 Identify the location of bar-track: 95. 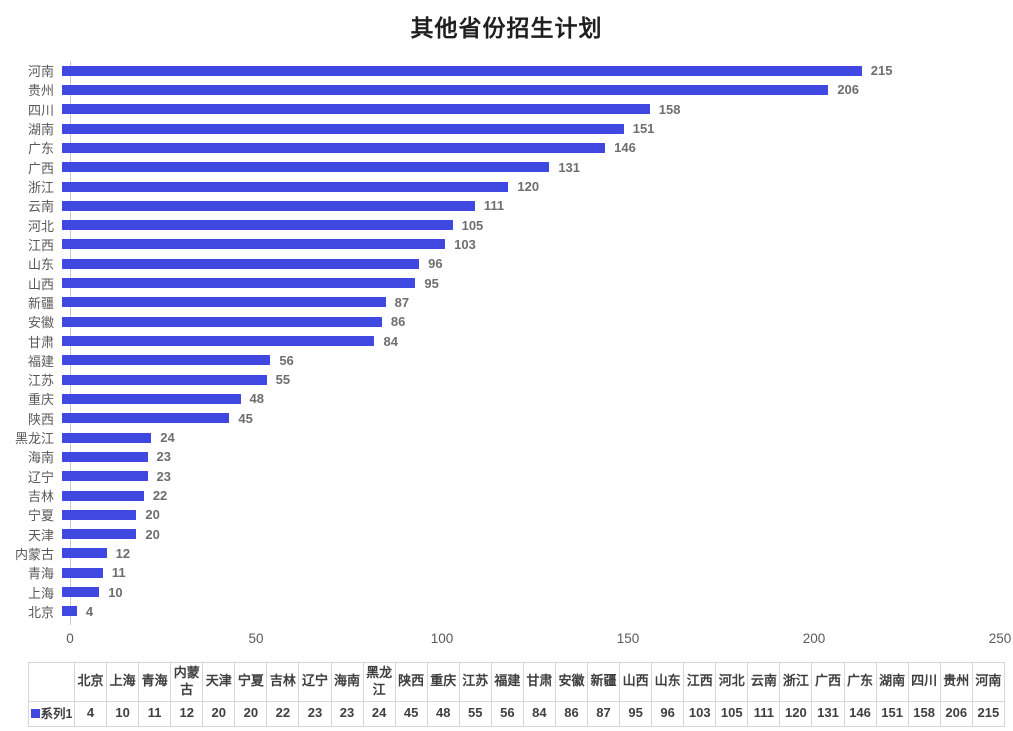
(527, 282).